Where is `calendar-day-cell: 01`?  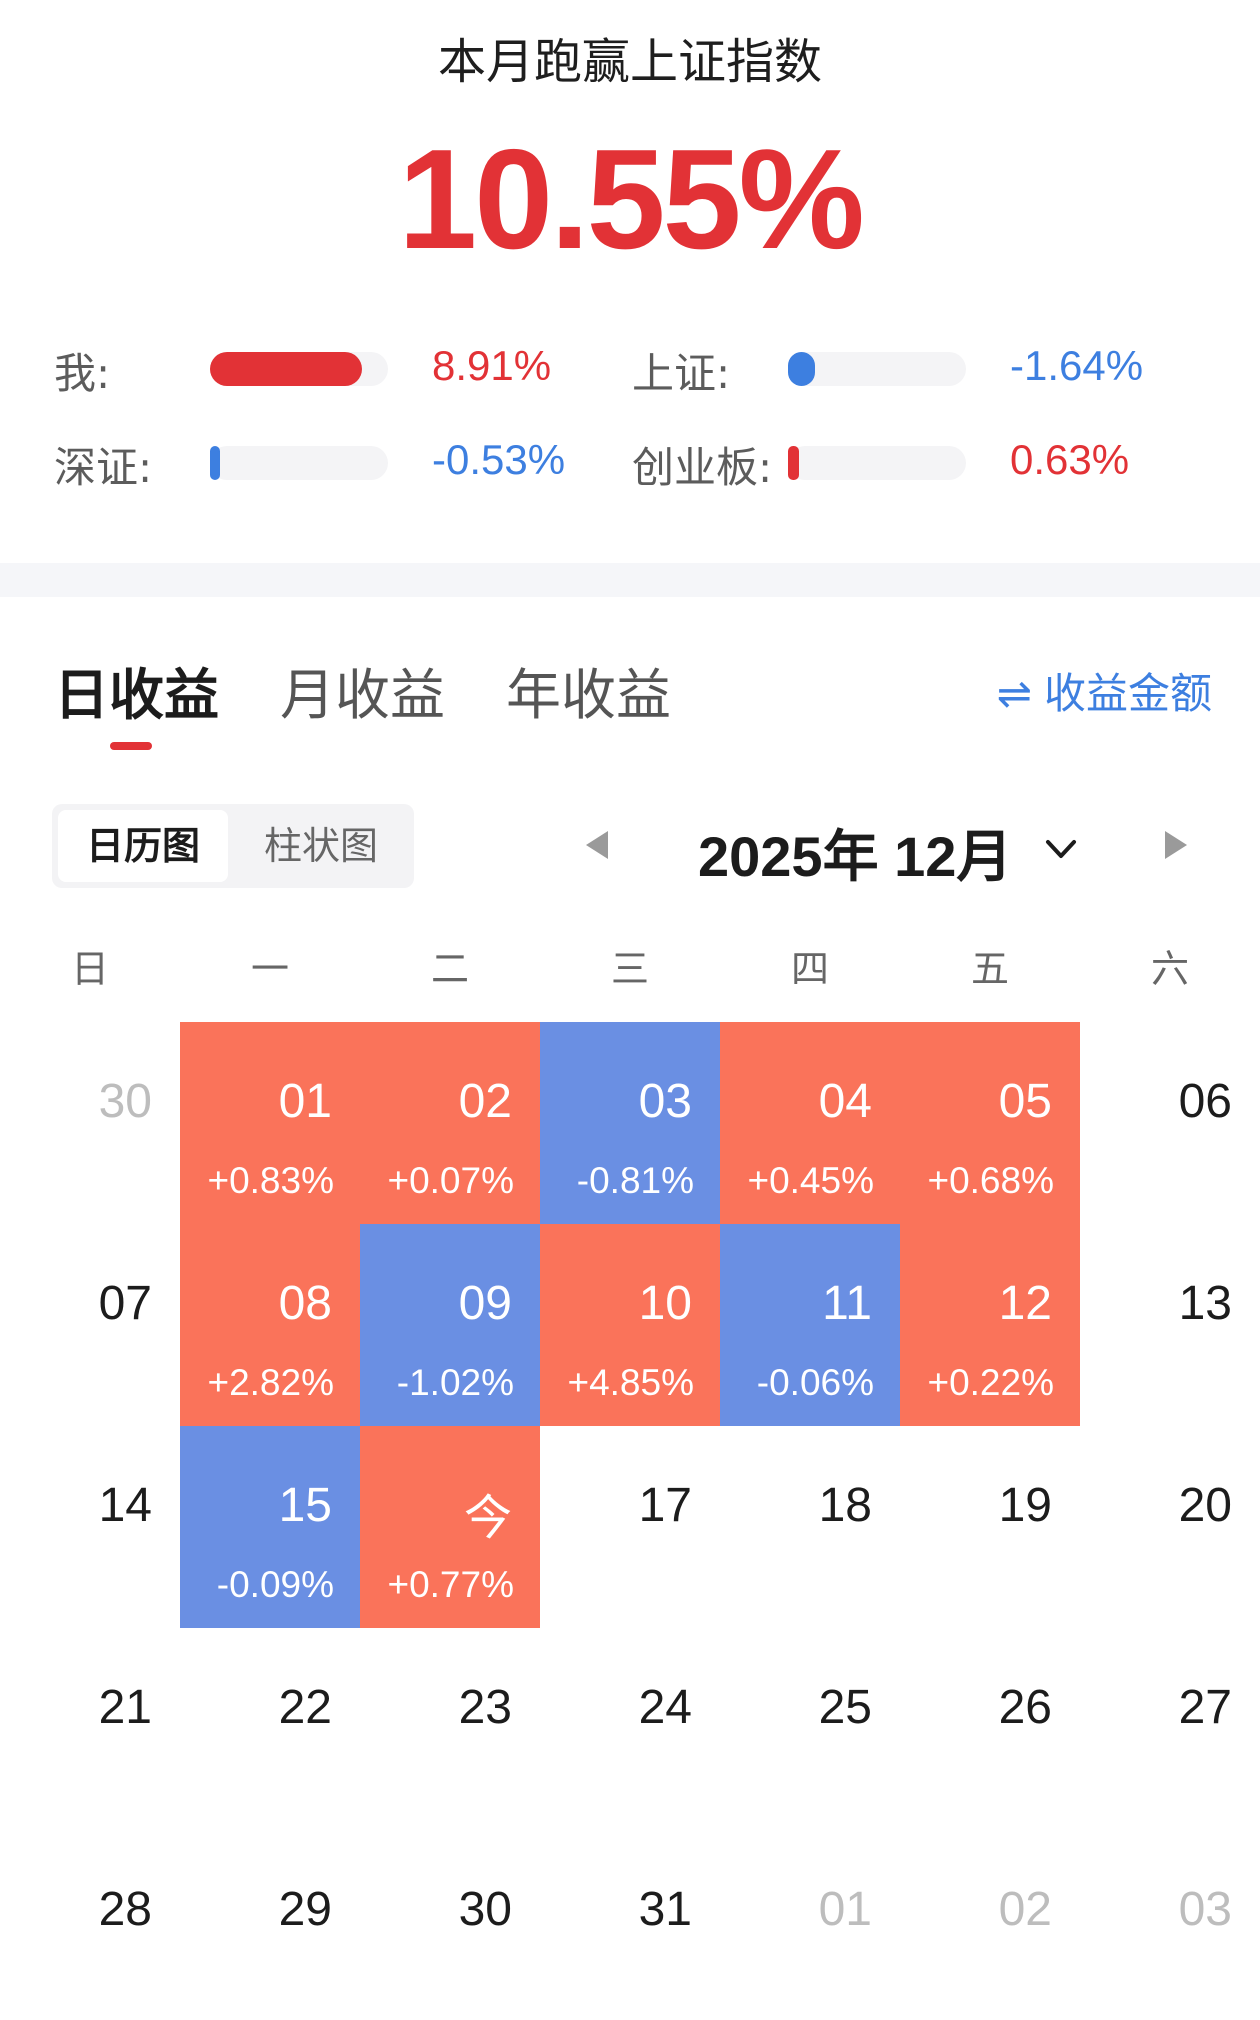 calendar-day-cell: 01 is located at coordinates (810, 1925).